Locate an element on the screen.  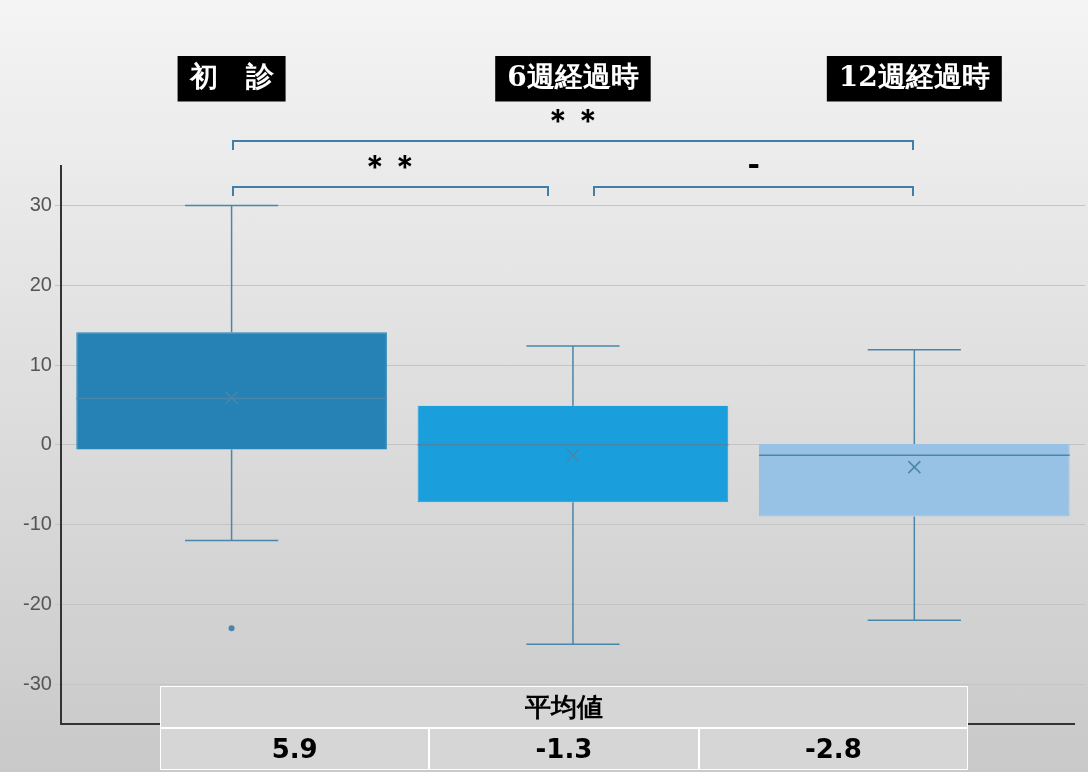
annotation: 平均値 is located at coordinates (564, 707).